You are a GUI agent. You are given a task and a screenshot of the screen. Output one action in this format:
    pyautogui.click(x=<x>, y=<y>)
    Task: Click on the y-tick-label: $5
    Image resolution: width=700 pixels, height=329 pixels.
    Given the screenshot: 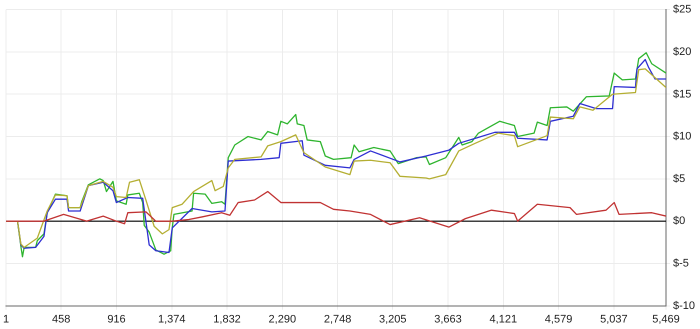 What is the action you would take?
    pyautogui.click(x=679, y=178)
    